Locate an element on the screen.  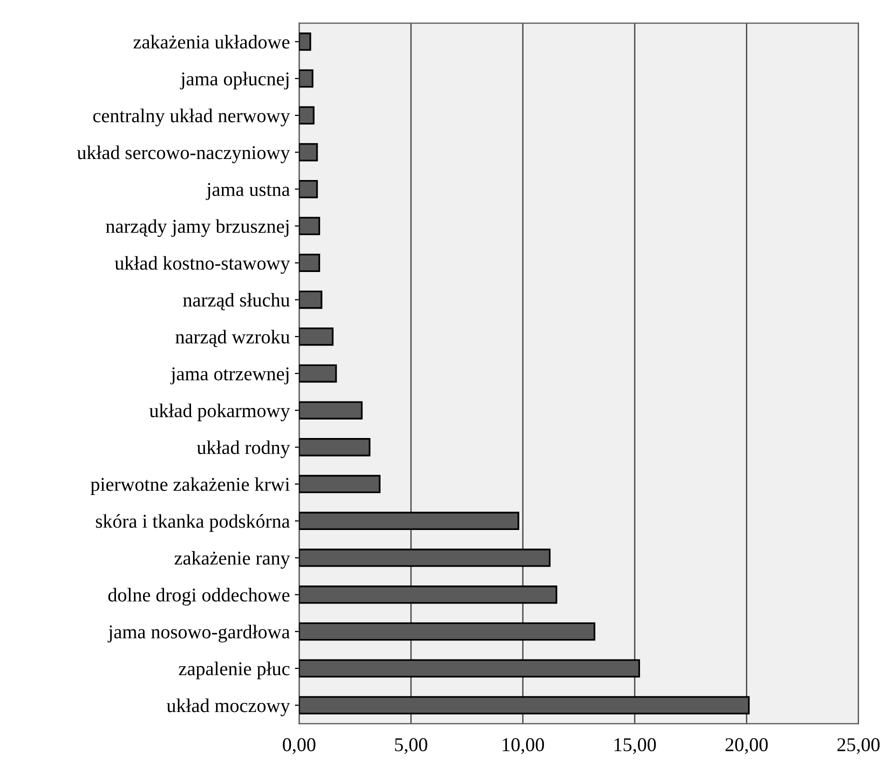
y-tick-label: zapalenie płuc is located at coordinates (234, 671).